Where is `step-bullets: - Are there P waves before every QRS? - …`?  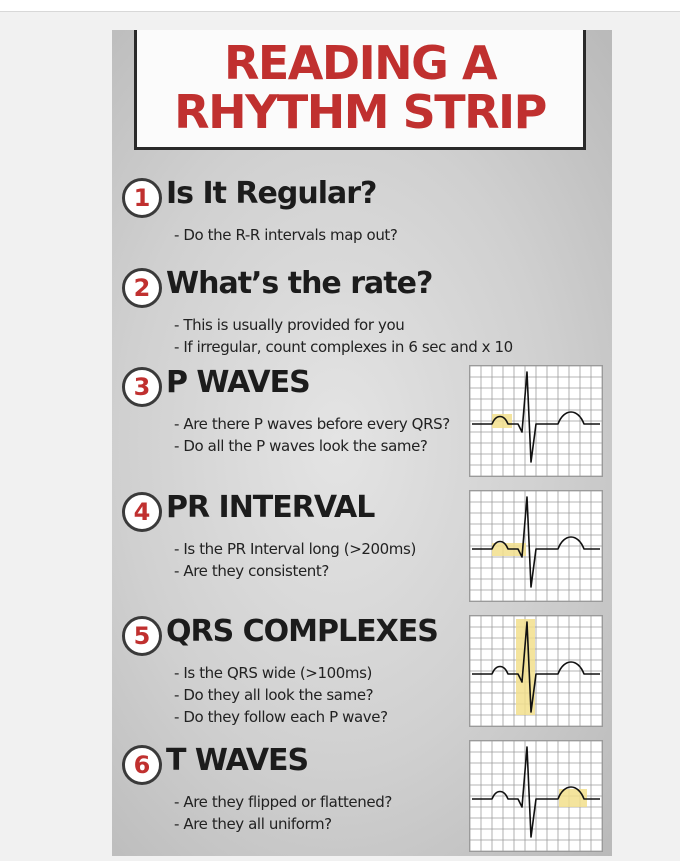
step-bullets: - Are there P waves before every QRS? - … is located at coordinates (312, 435).